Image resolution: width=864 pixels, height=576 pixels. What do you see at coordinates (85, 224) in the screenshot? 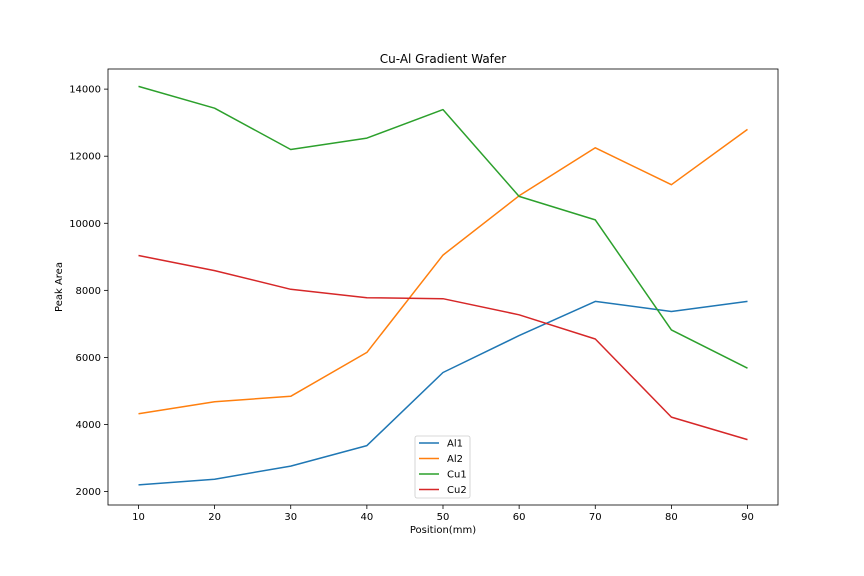
I see `y-tick-label: 10000` at bounding box center [85, 224].